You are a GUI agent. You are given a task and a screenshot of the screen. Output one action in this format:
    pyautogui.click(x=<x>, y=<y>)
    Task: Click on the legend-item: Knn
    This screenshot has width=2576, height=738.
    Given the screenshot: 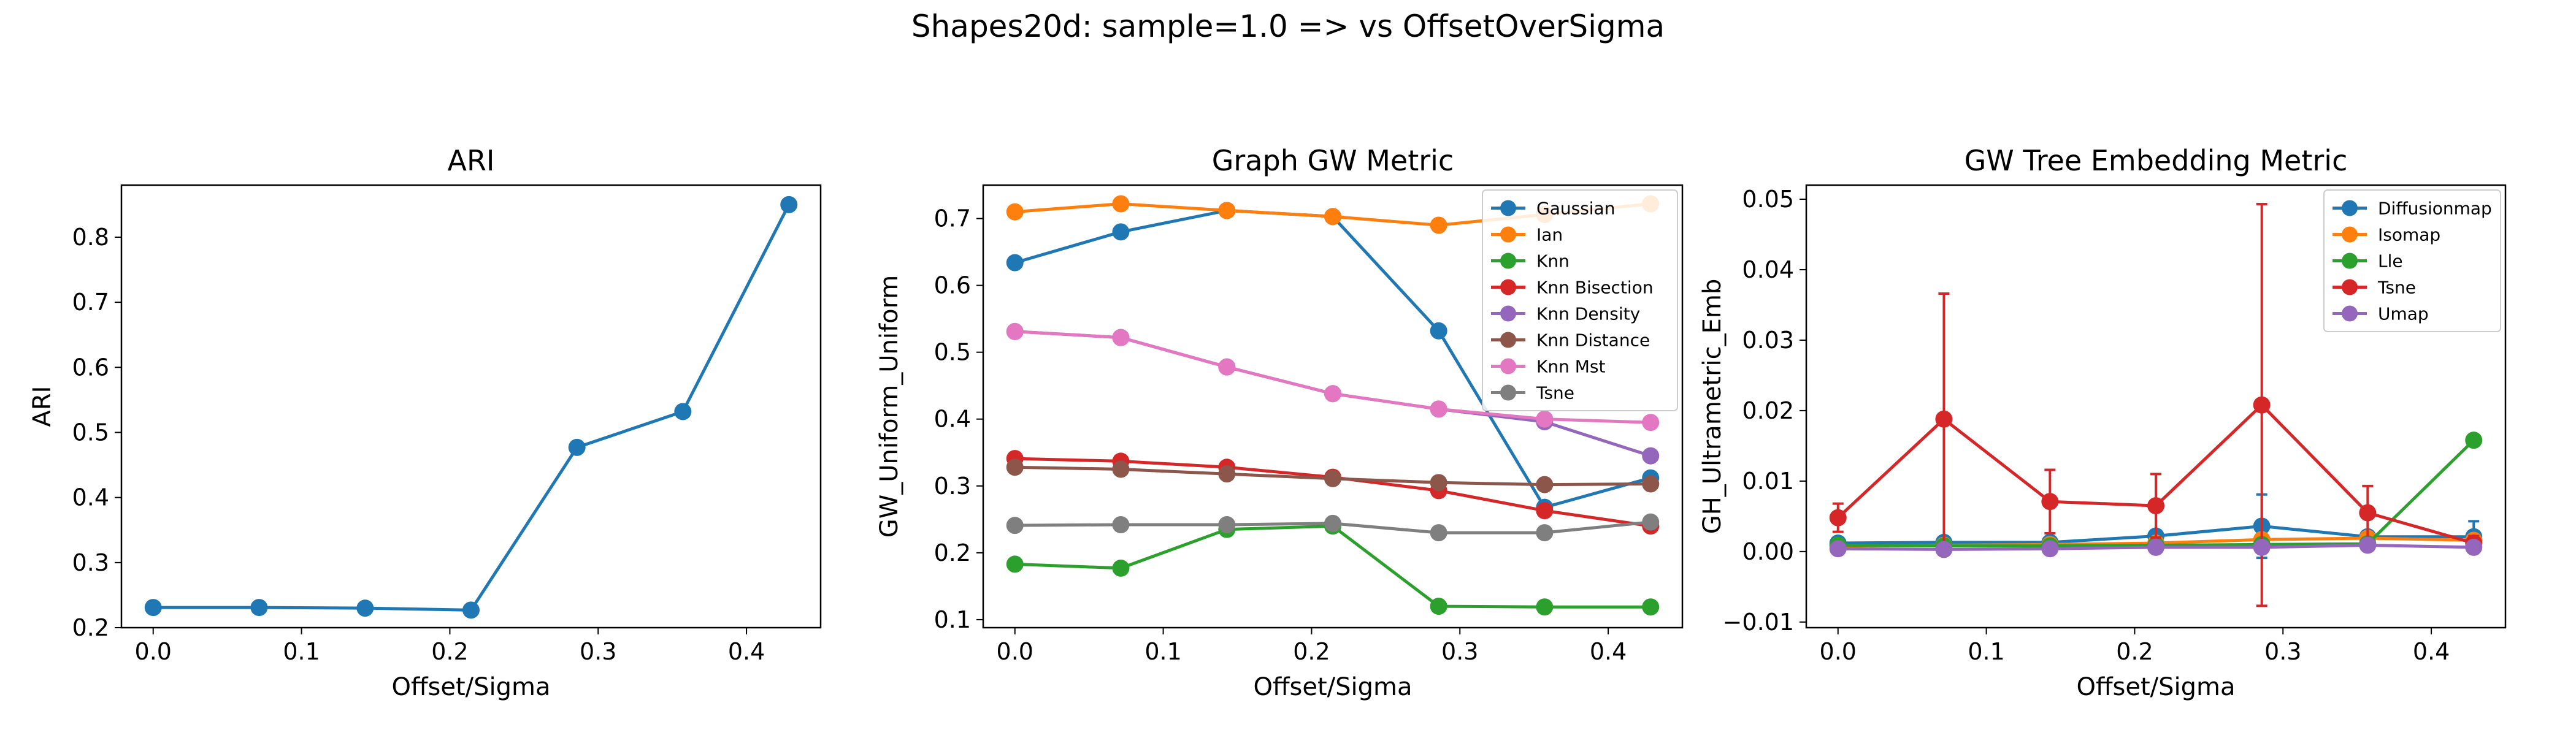 What is the action you would take?
    pyautogui.click(x=1530, y=261)
    